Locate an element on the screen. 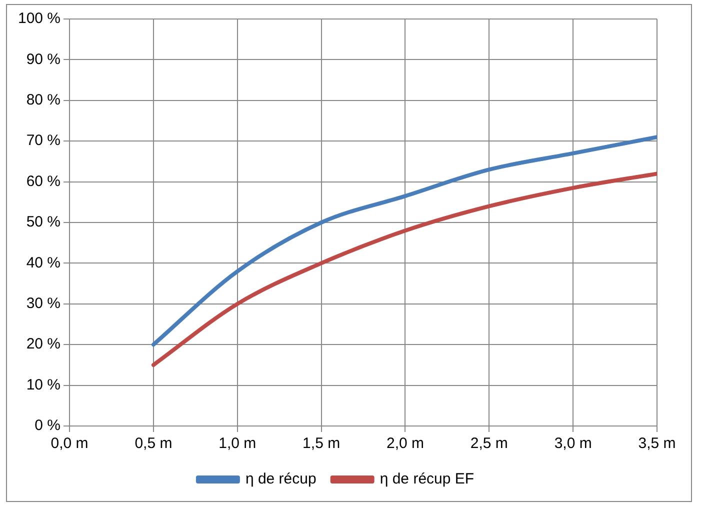 This screenshot has width=701, height=509. y-tick-label: 100 % is located at coordinates (39, 19).